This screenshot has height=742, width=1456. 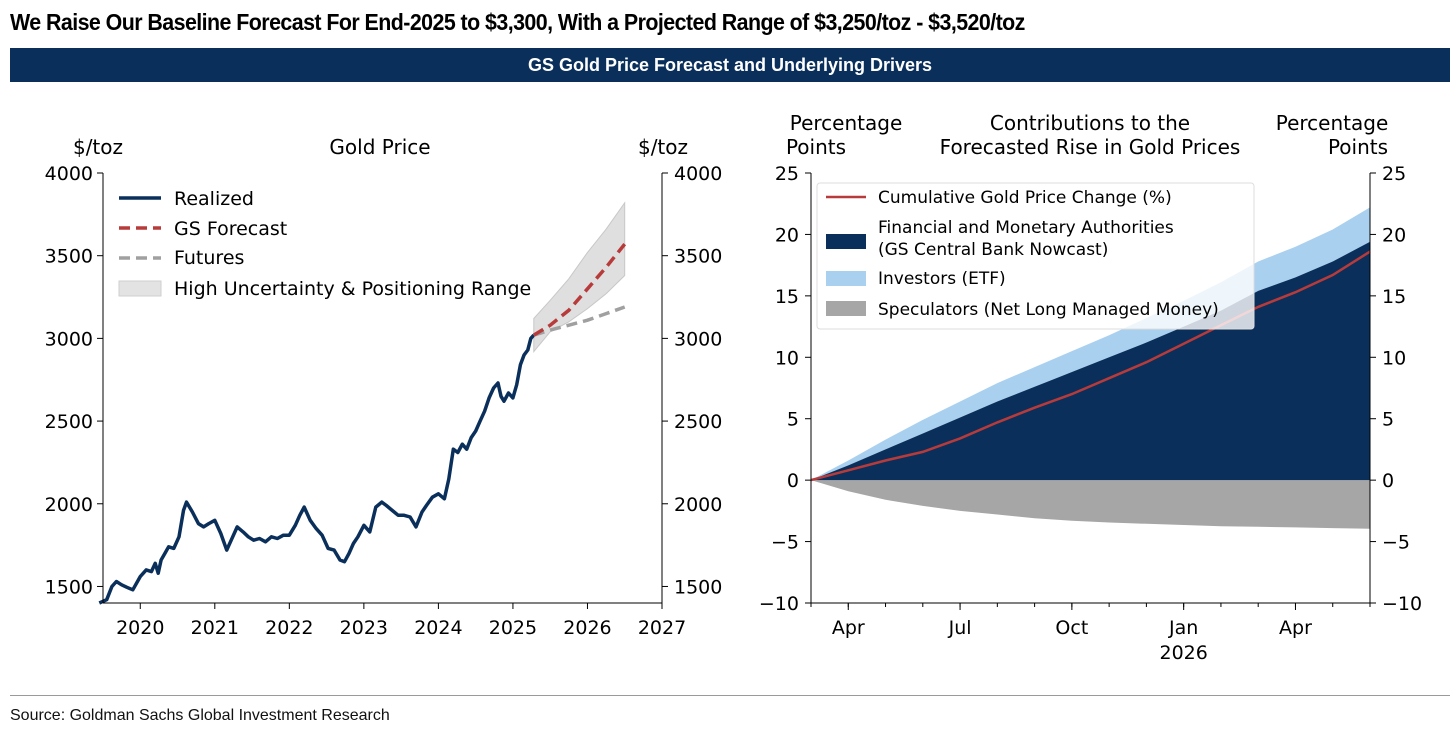 I want to click on legend-label-forecast: GS Forecast, so click(x=230, y=229).